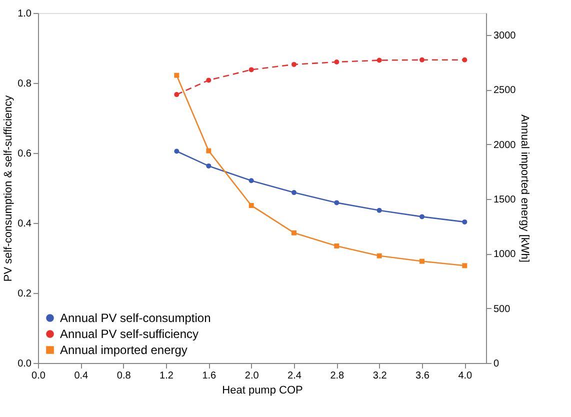 The image size is (571, 417). I want to click on legend-label: Annual PV self-consumption, so click(135, 318).